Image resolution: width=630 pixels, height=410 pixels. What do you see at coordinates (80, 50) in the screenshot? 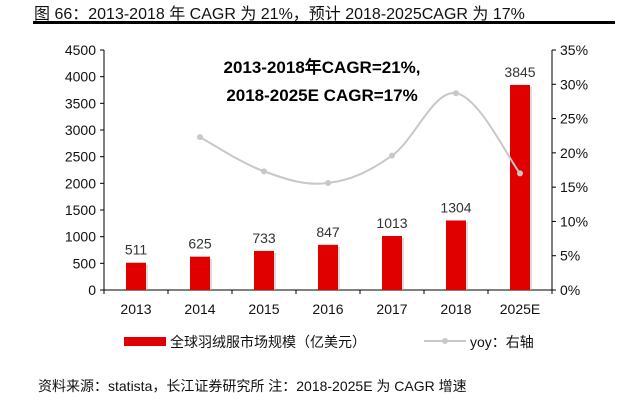
I see `left-tick-label: 4500` at bounding box center [80, 50].